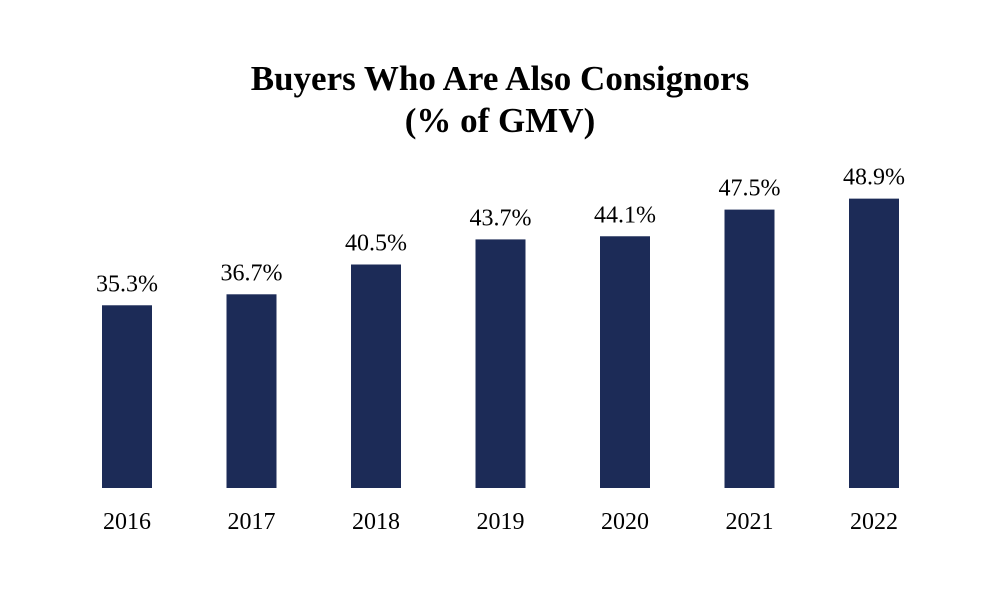 The height and width of the screenshot is (600, 1000). I want to click on bar-2016, so click(127, 396).